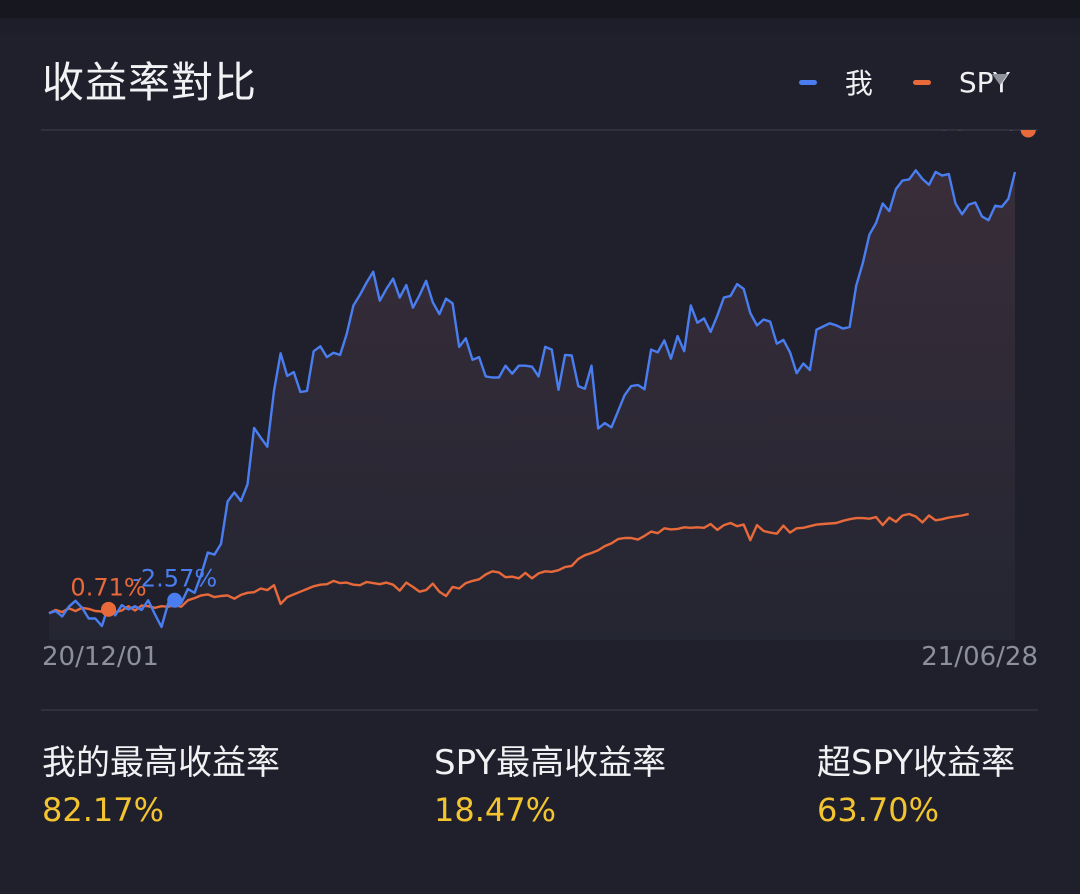 The height and width of the screenshot is (894, 1080). What do you see at coordinates (161, 763) in the screenshot?
I see `stat-label: 我的最高收益率` at bounding box center [161, 763].